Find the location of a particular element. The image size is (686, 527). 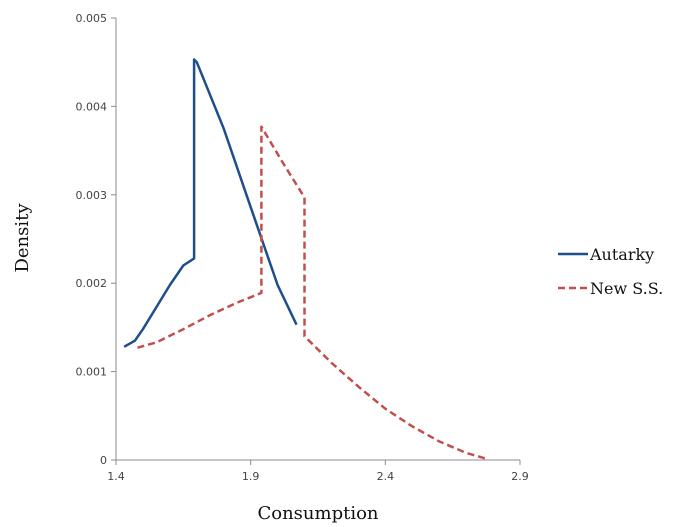

x-tick-label: 1.4 is located at coordinates (116, 476).